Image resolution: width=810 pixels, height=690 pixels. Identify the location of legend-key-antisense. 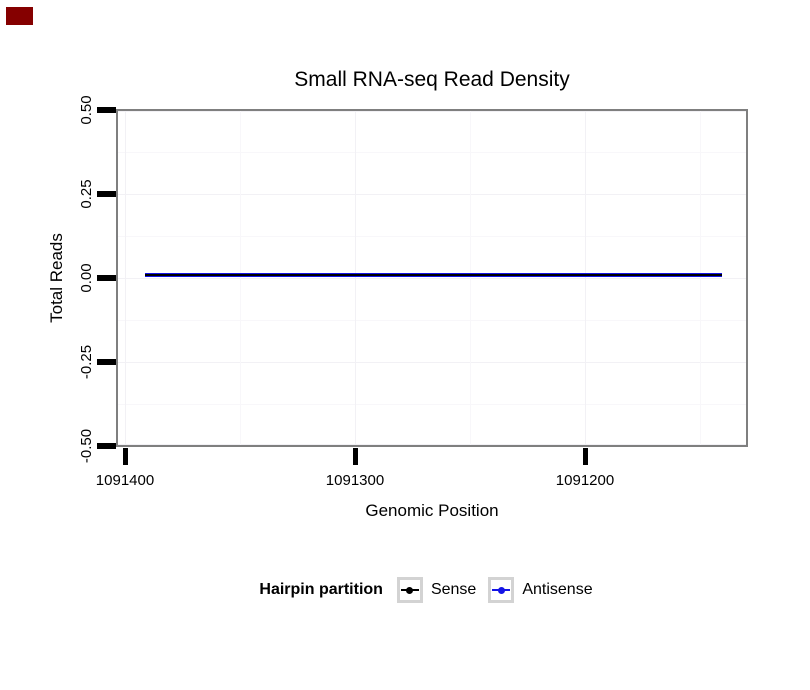
(501, 590).